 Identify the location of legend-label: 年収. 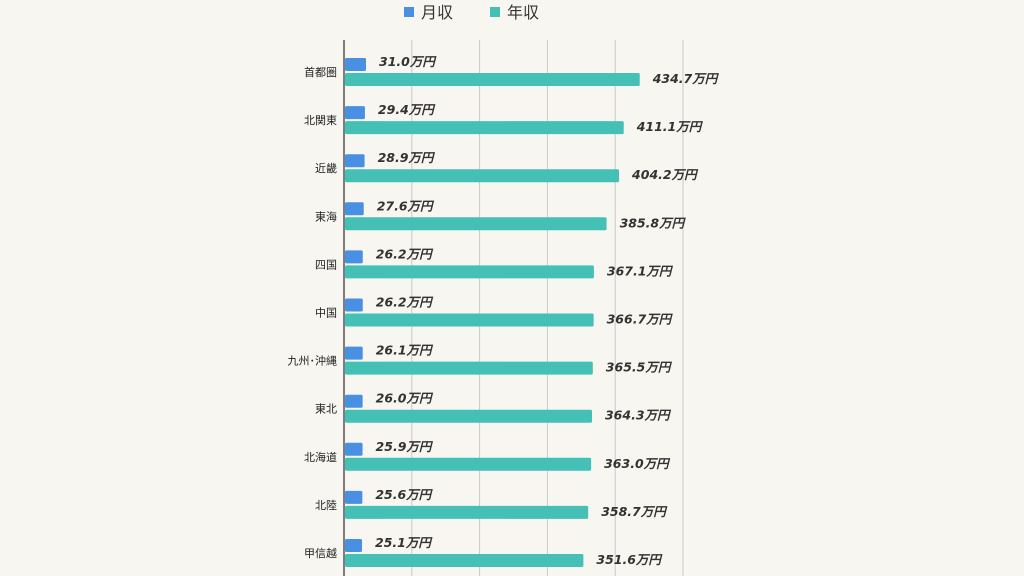
(523, 12).